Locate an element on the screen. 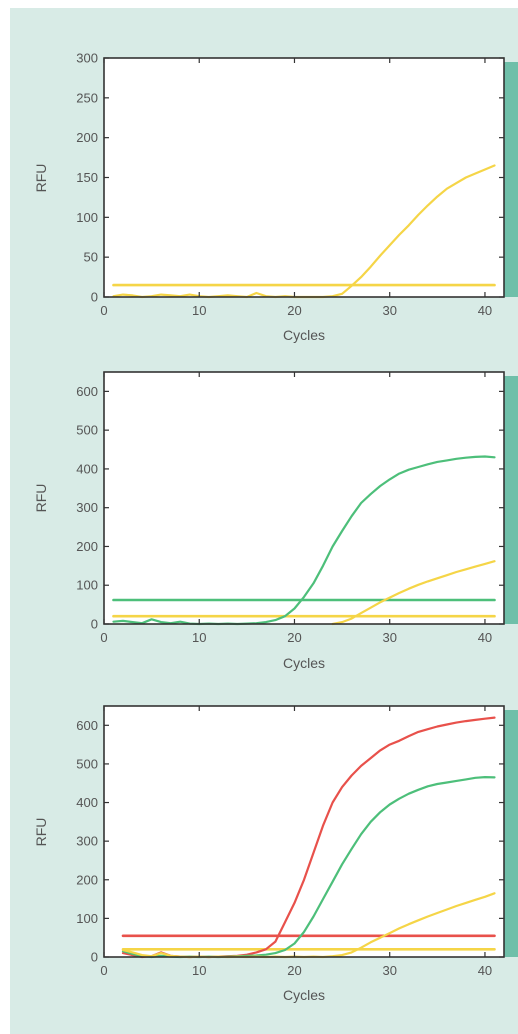 The image size is (518, 1034). y-tick-label: 150 is located at coordinates (87, 177).